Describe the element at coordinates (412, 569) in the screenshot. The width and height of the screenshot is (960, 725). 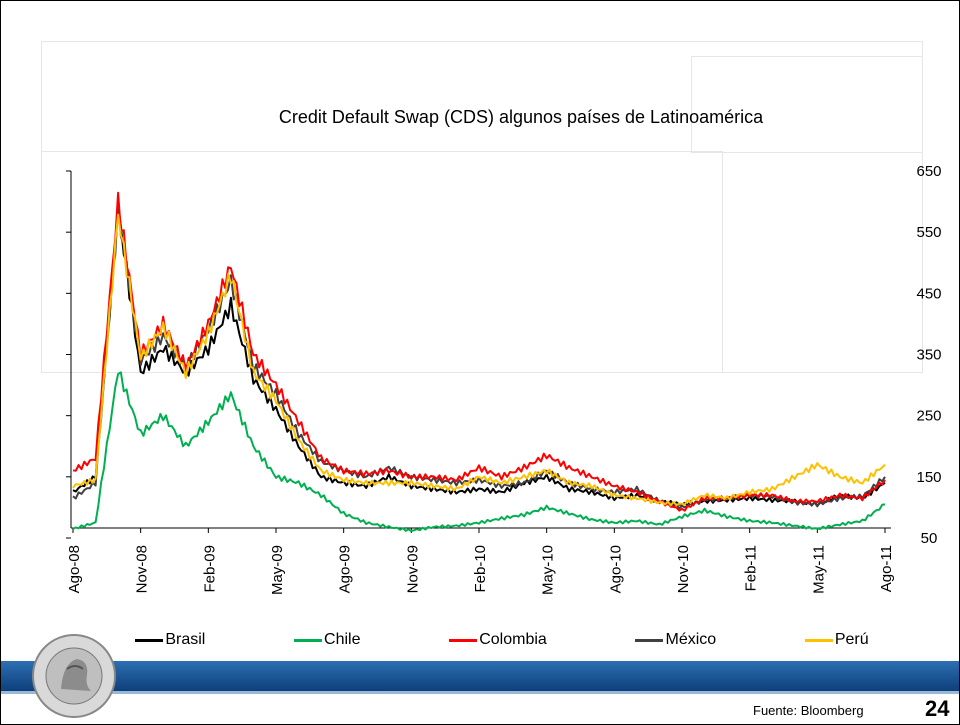
I see `x-tick-label: Nov-09` at that location.